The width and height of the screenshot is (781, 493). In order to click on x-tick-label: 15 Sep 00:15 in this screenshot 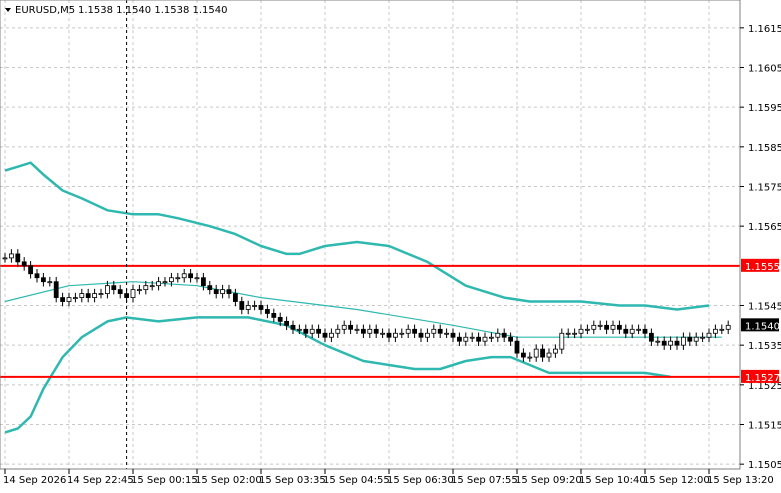, I will do `click(164, 480)`.